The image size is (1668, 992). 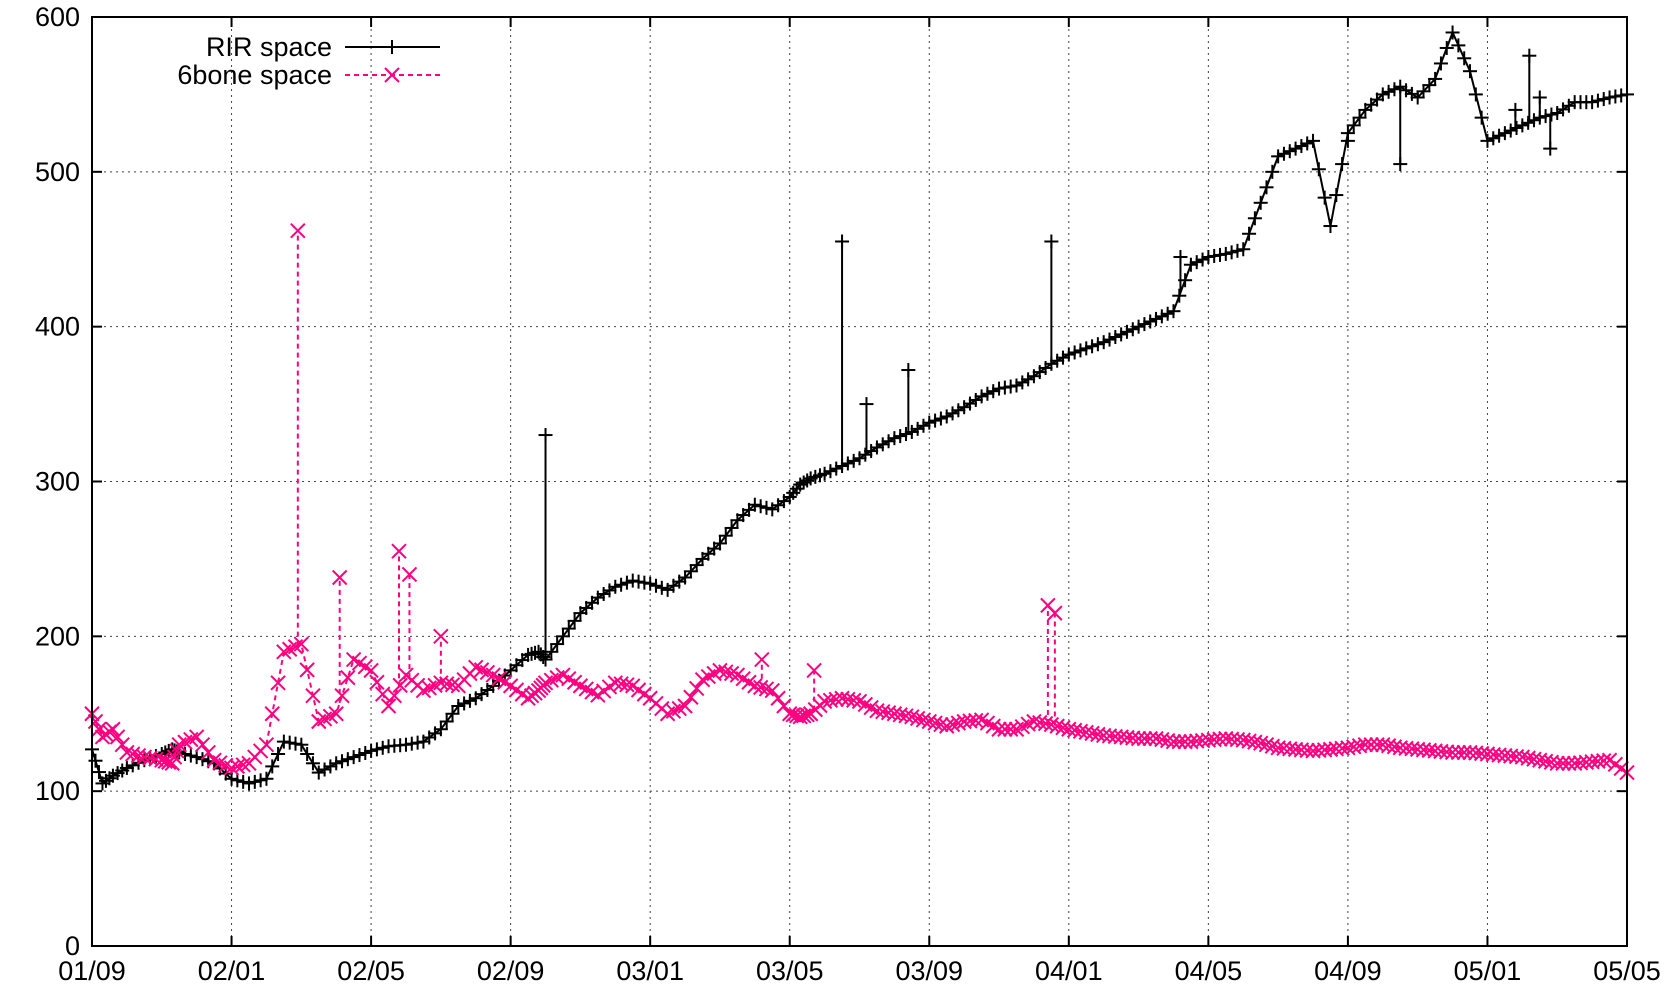 I want to click on y-tick-label: 500, so click(x=57, y=172).